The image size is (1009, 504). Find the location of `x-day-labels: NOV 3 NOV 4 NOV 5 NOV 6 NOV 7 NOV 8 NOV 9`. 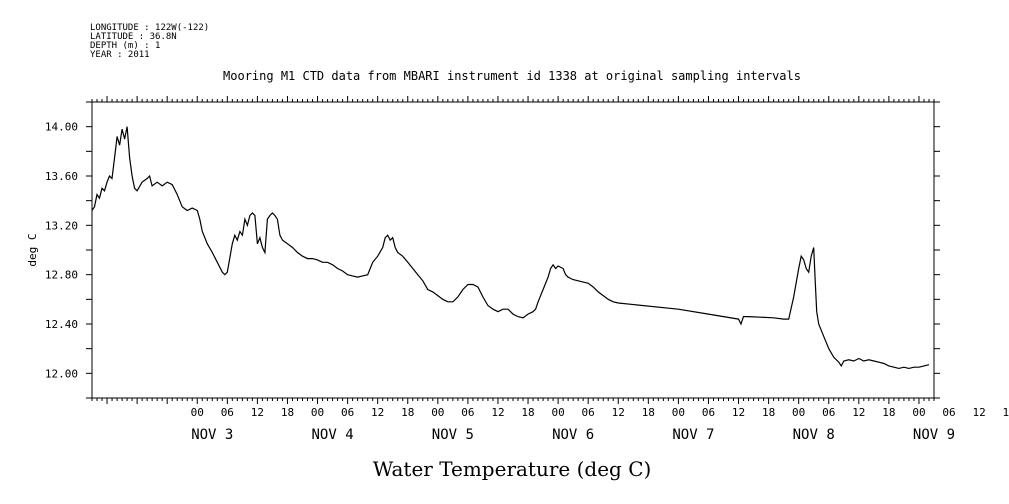

x-day-labels: NOV 3 NOV 4 NOV 5 NOV 6 NOV 7 NOV 8 NOV 9 is located at coordinates (573, 435).